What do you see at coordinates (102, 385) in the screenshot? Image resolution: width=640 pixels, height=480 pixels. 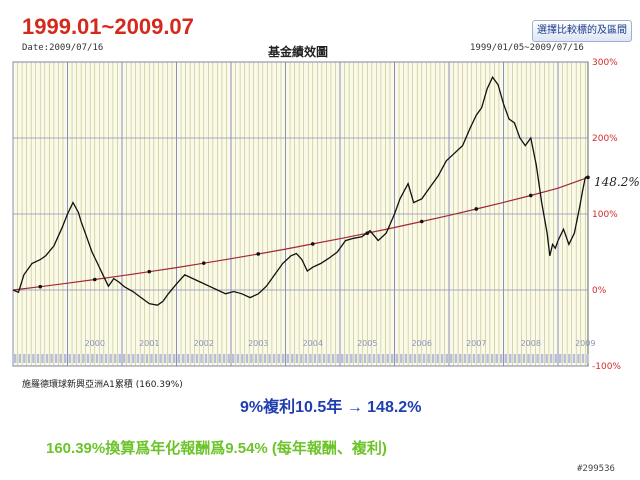 I see `fund-name-label: 施羅德環球新興亞洲A1累積 (160.39%)` at bounding box center [102, 385].